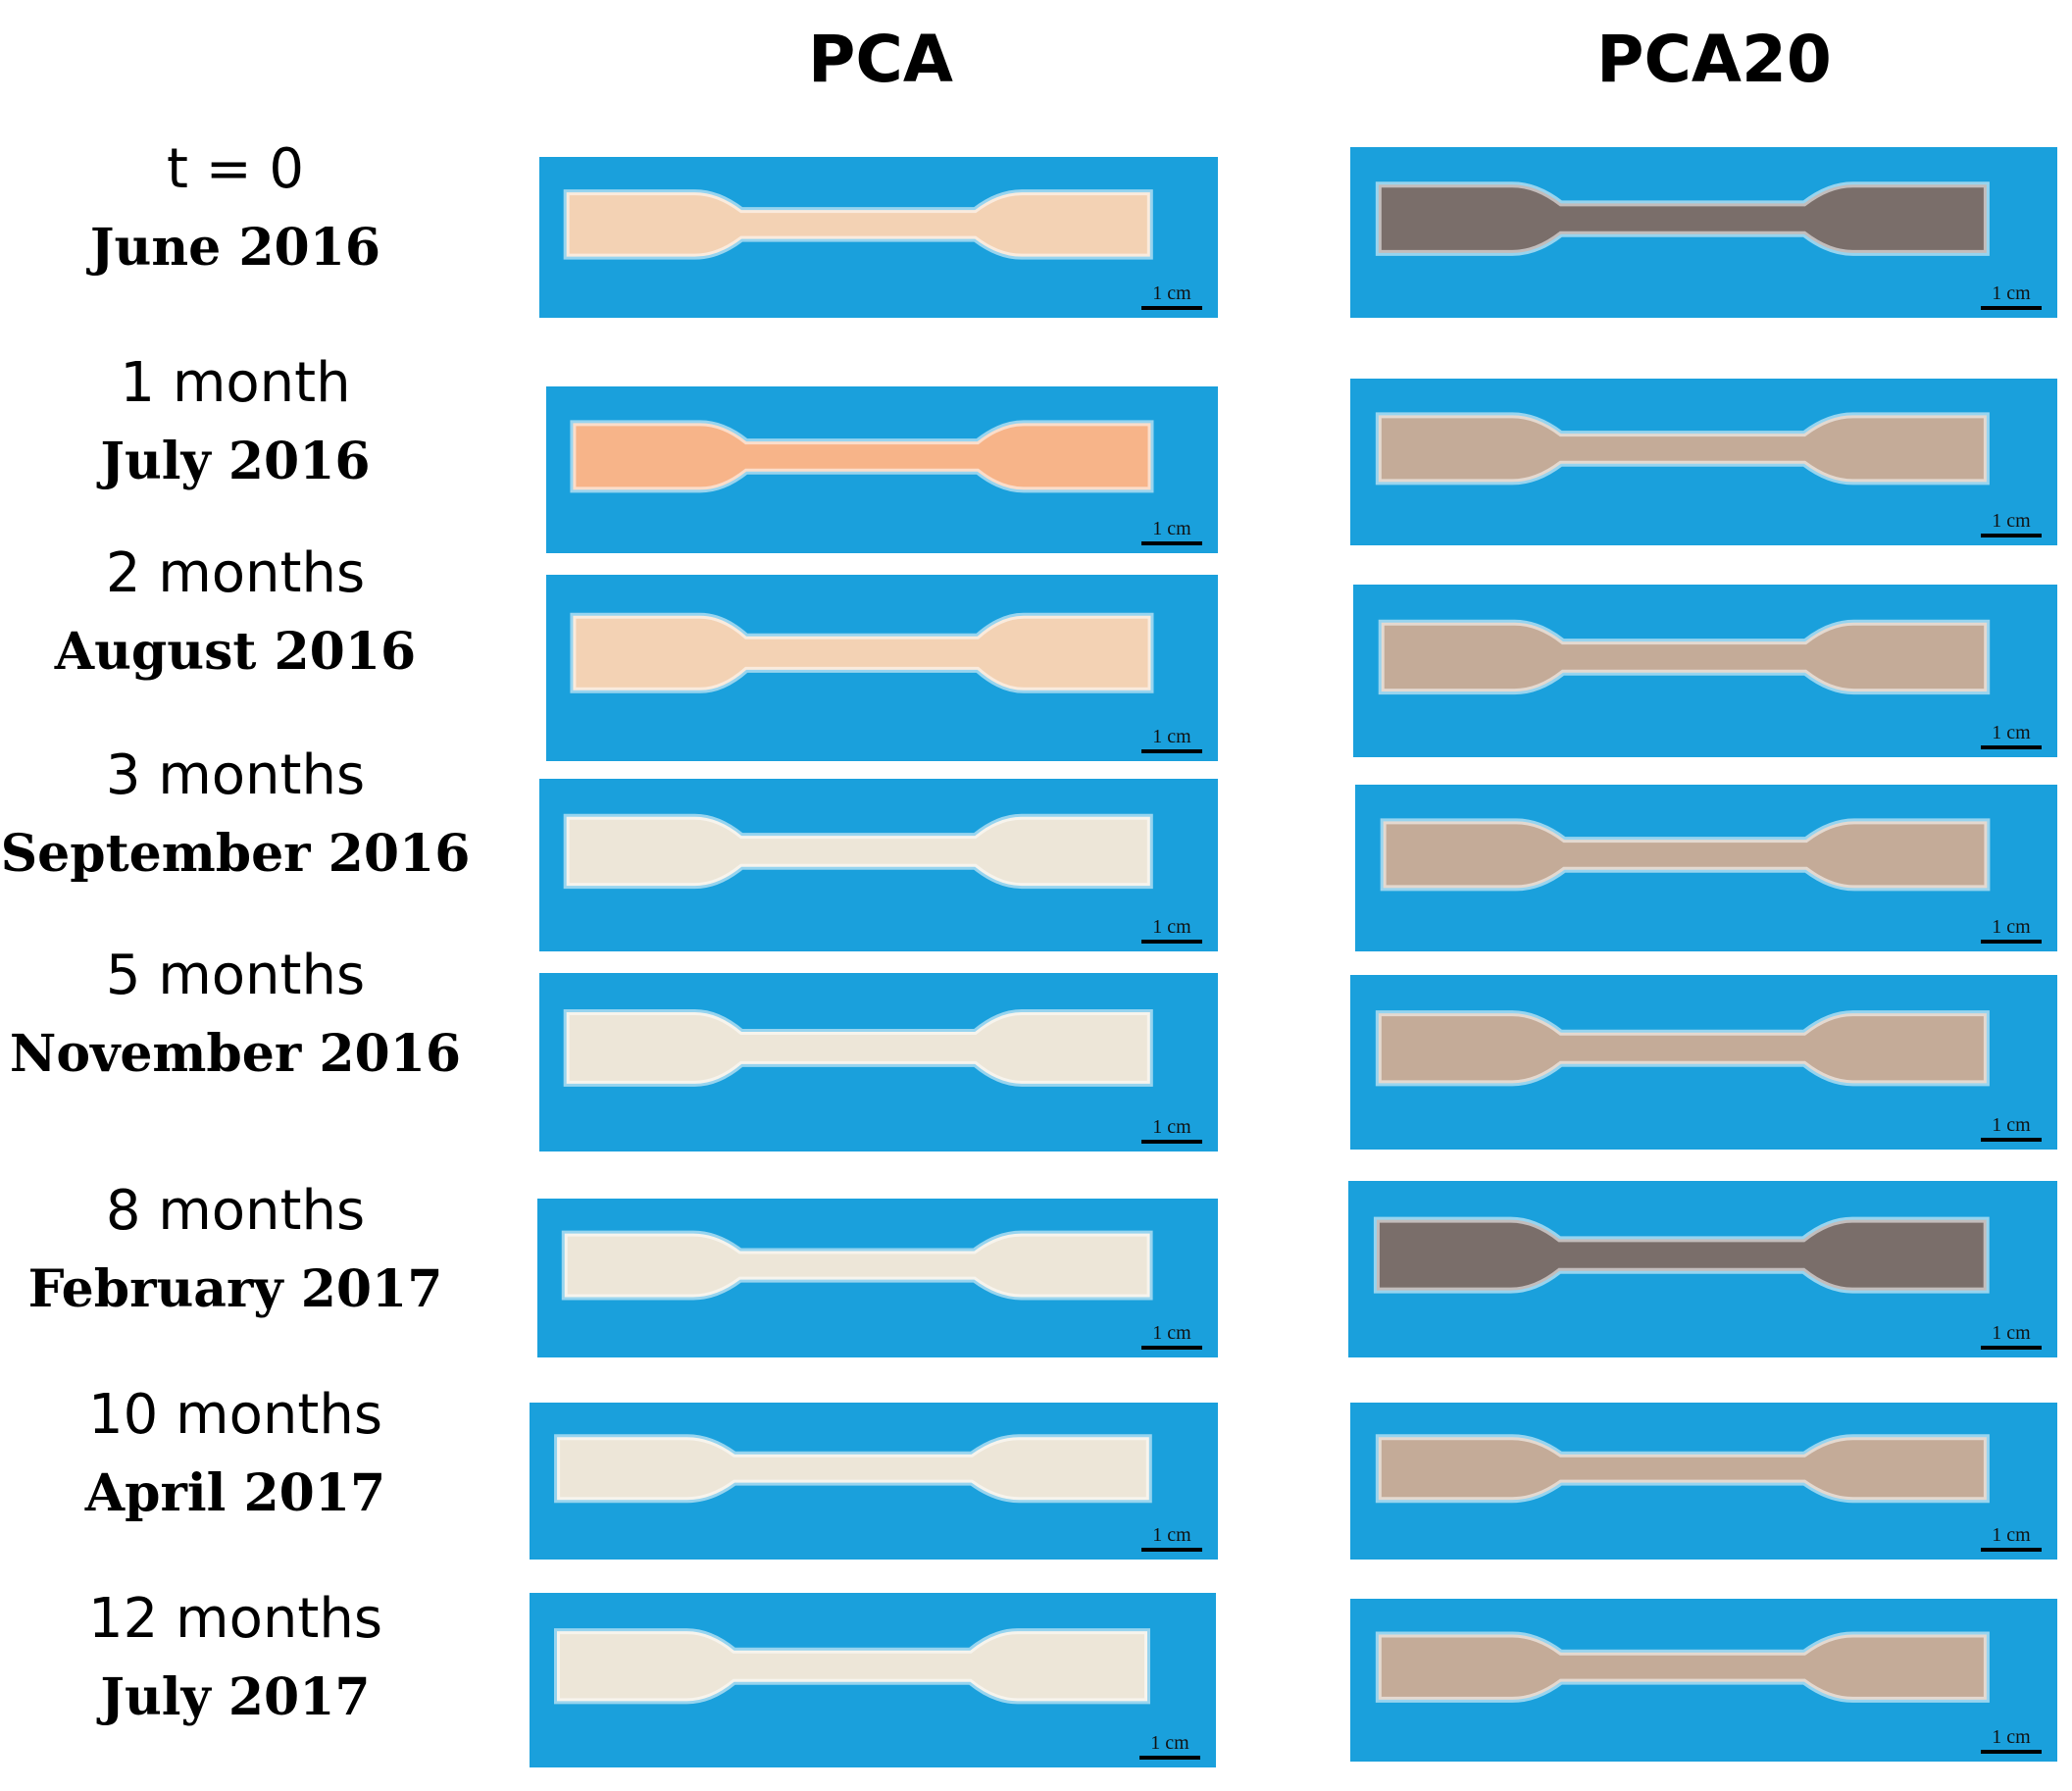 This screenshot has height=1791, width=2072. What do you see at coordinates (235, 248) in the screenshot?
I see `date-label: June 2016` at bounding box center [235, 248].